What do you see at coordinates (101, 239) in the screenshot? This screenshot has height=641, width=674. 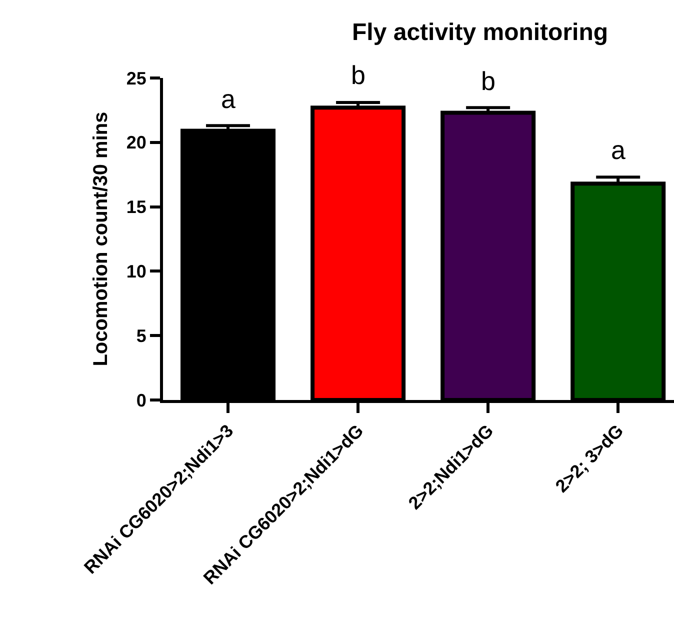 I see `y-axis-title: Locomotion count/30 mins` at bounding box center [101, 239].